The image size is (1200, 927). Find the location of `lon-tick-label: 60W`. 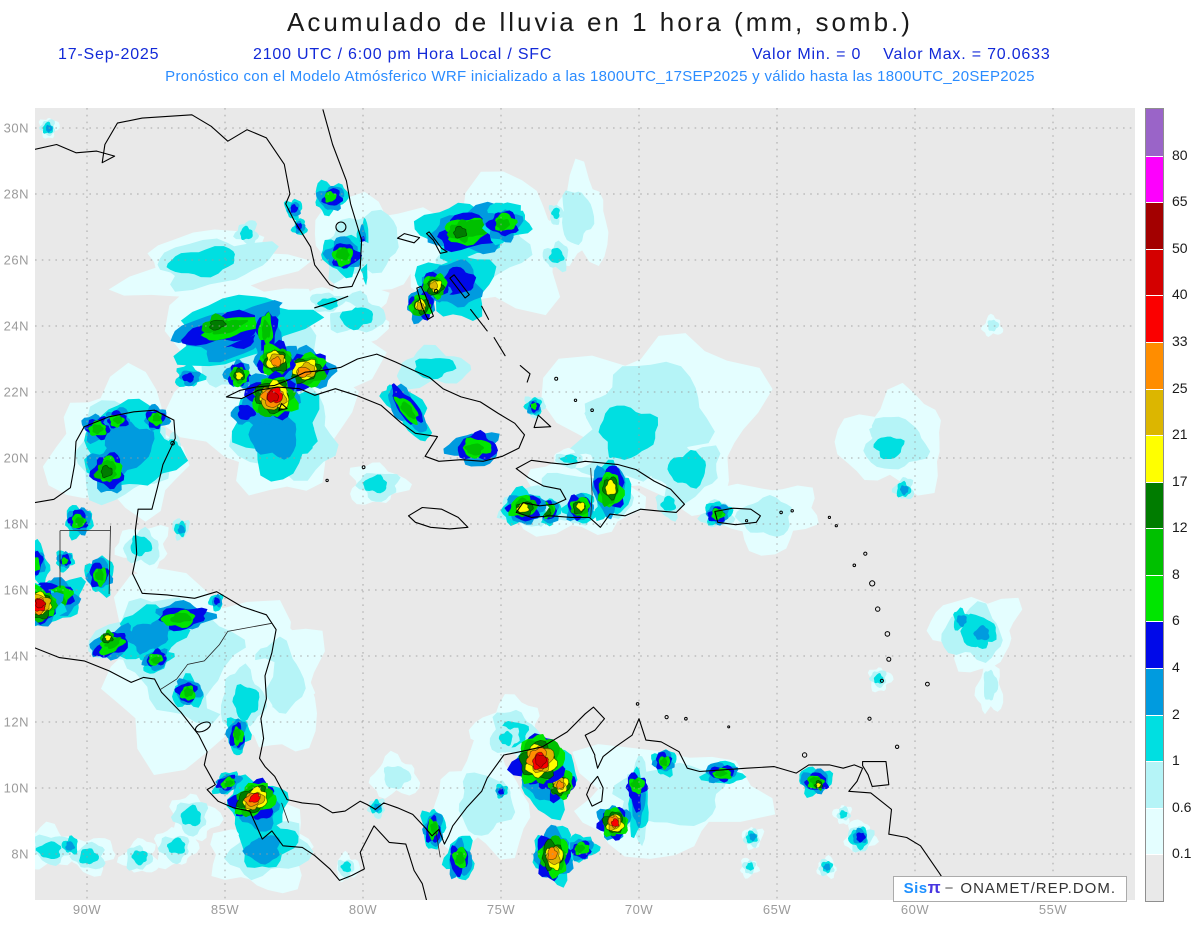

lon-tick-label: 60W is located at coordinates (915, 909).